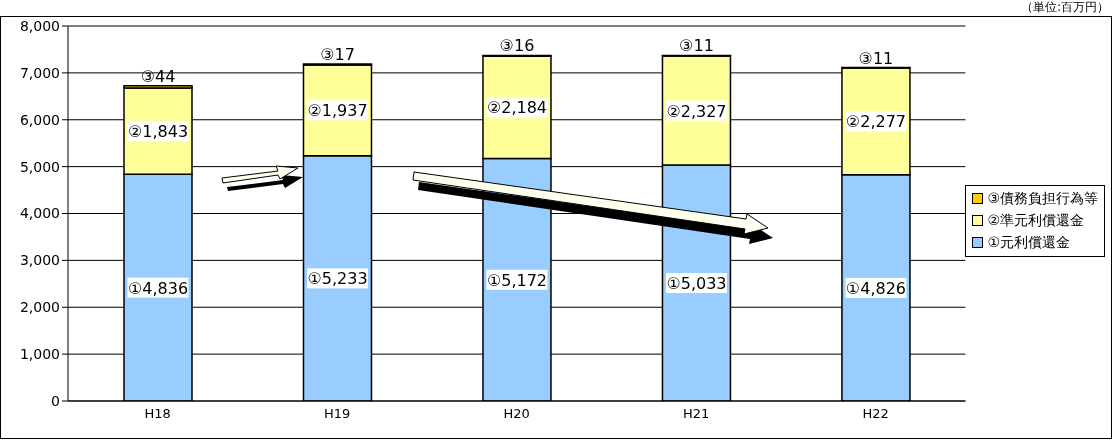 The height and width of the screenshot is (441, 1115). Describe the element at coordinates (1028, 242) in the screenshot. I see `legend-label: ①元利償還金` at that location.